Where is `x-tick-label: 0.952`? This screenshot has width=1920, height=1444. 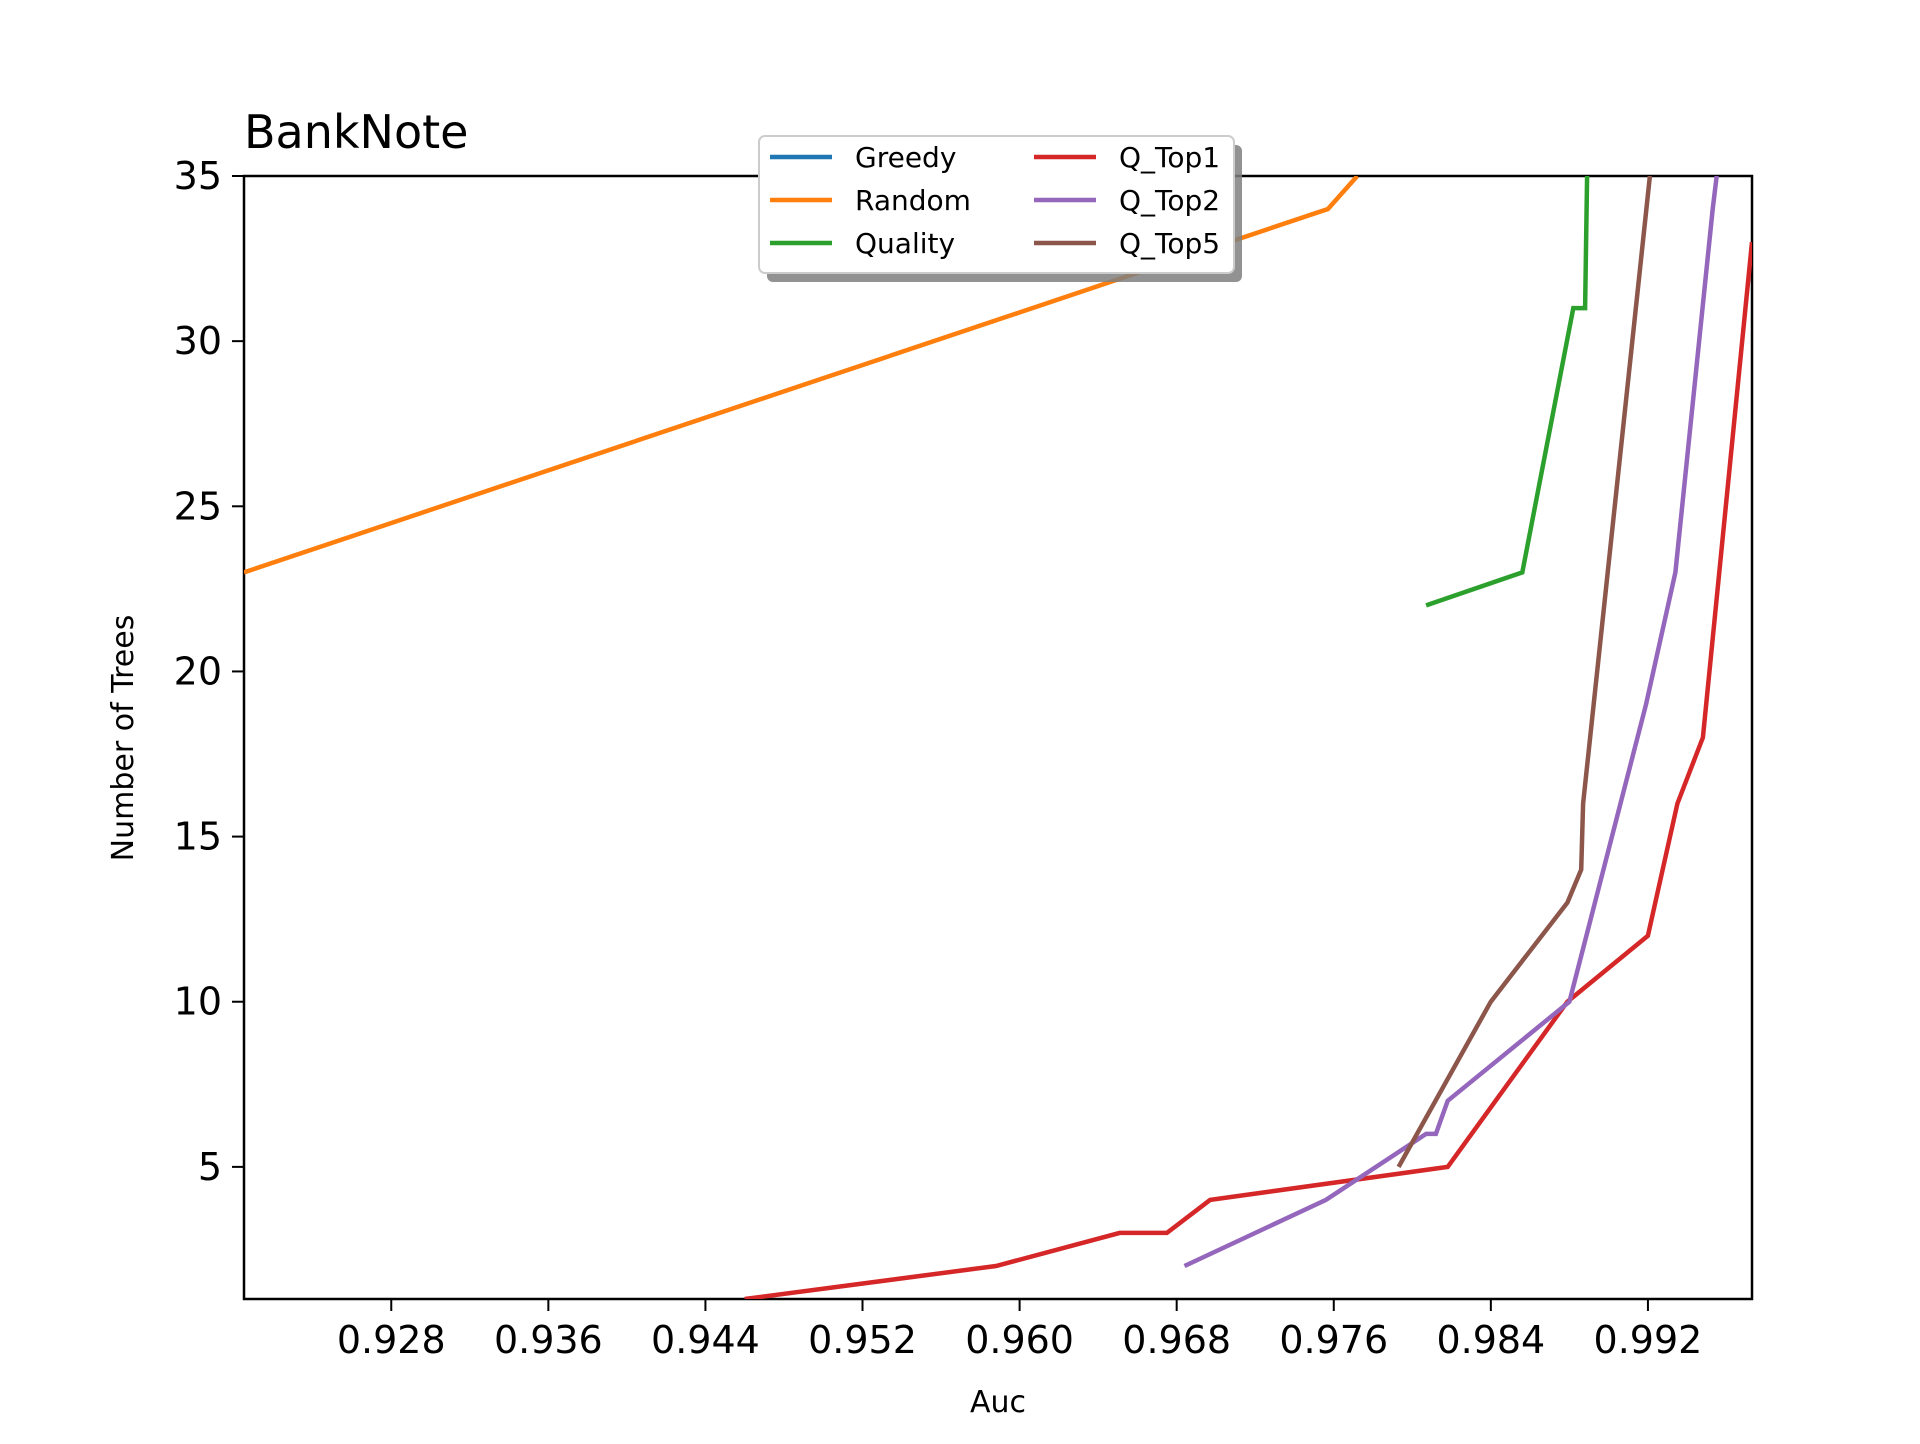 x-tick-label: 0.952 is located at coordinates (862, 1340).